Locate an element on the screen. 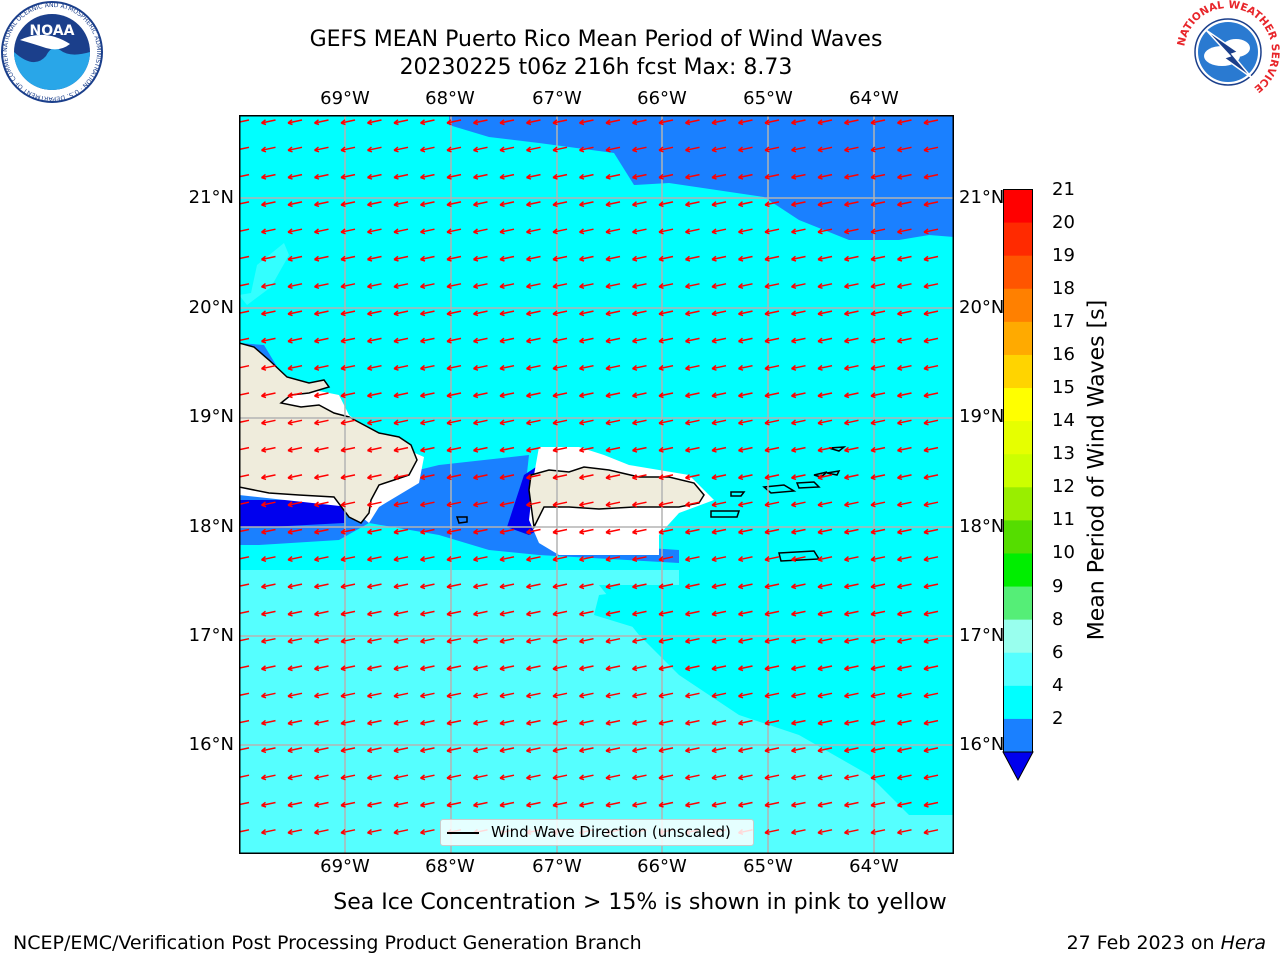 The height and width of the screenshot is (960, 1280). arrow-legend: Wind Wave Direction (unscaled) is located at coordinates (597, 832).